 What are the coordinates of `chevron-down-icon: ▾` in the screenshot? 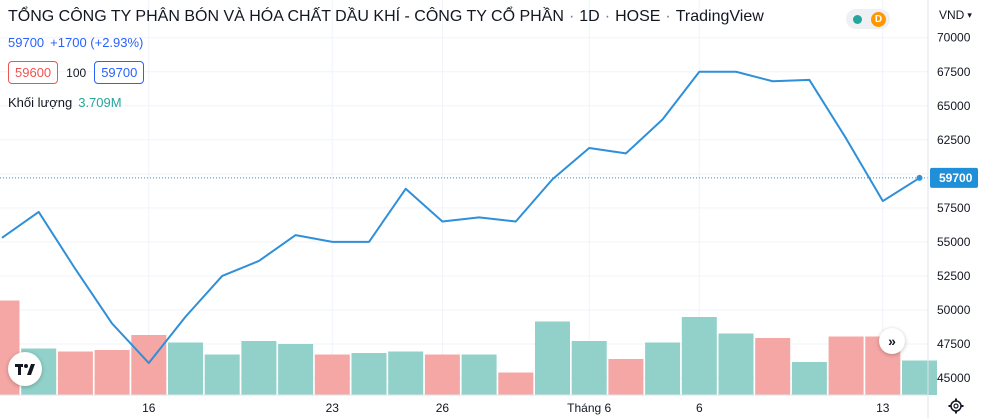 It's located at (969, 14).